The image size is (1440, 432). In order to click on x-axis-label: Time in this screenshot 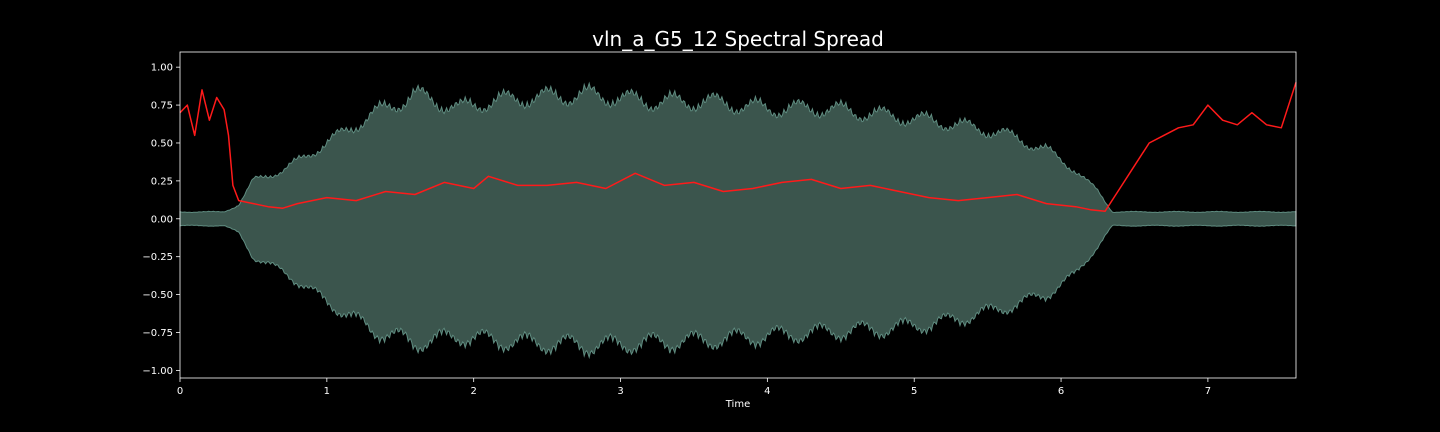, I will do `click(737, 404)`.